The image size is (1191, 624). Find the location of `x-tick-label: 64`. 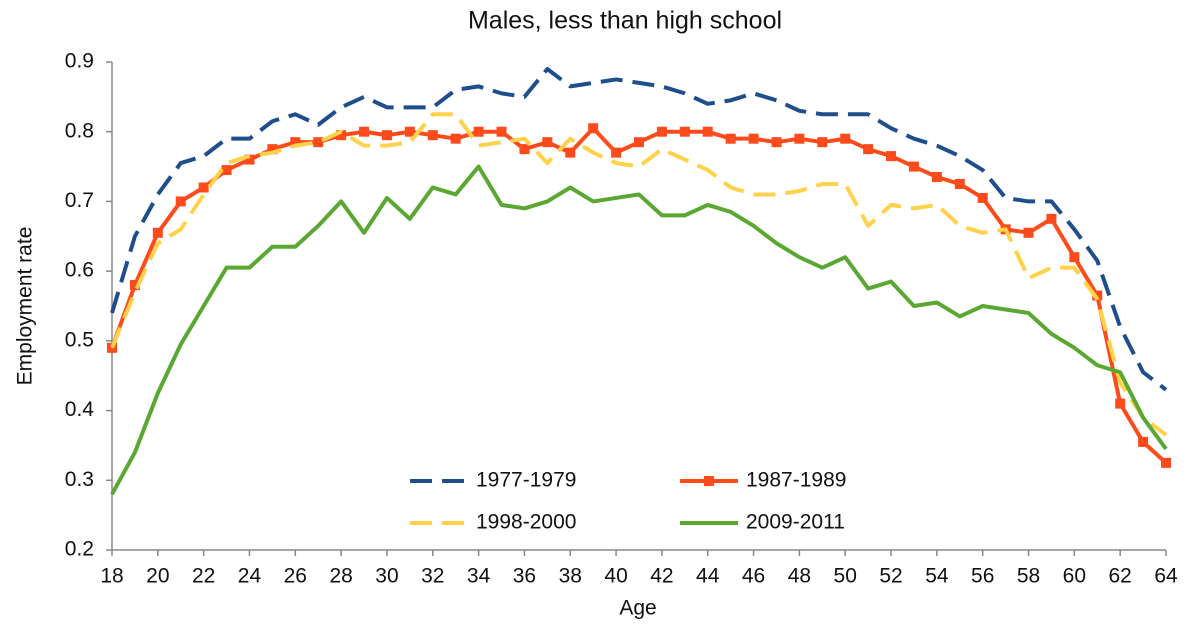

x-tick-label: 64 is located at coordinates (1166, 576).